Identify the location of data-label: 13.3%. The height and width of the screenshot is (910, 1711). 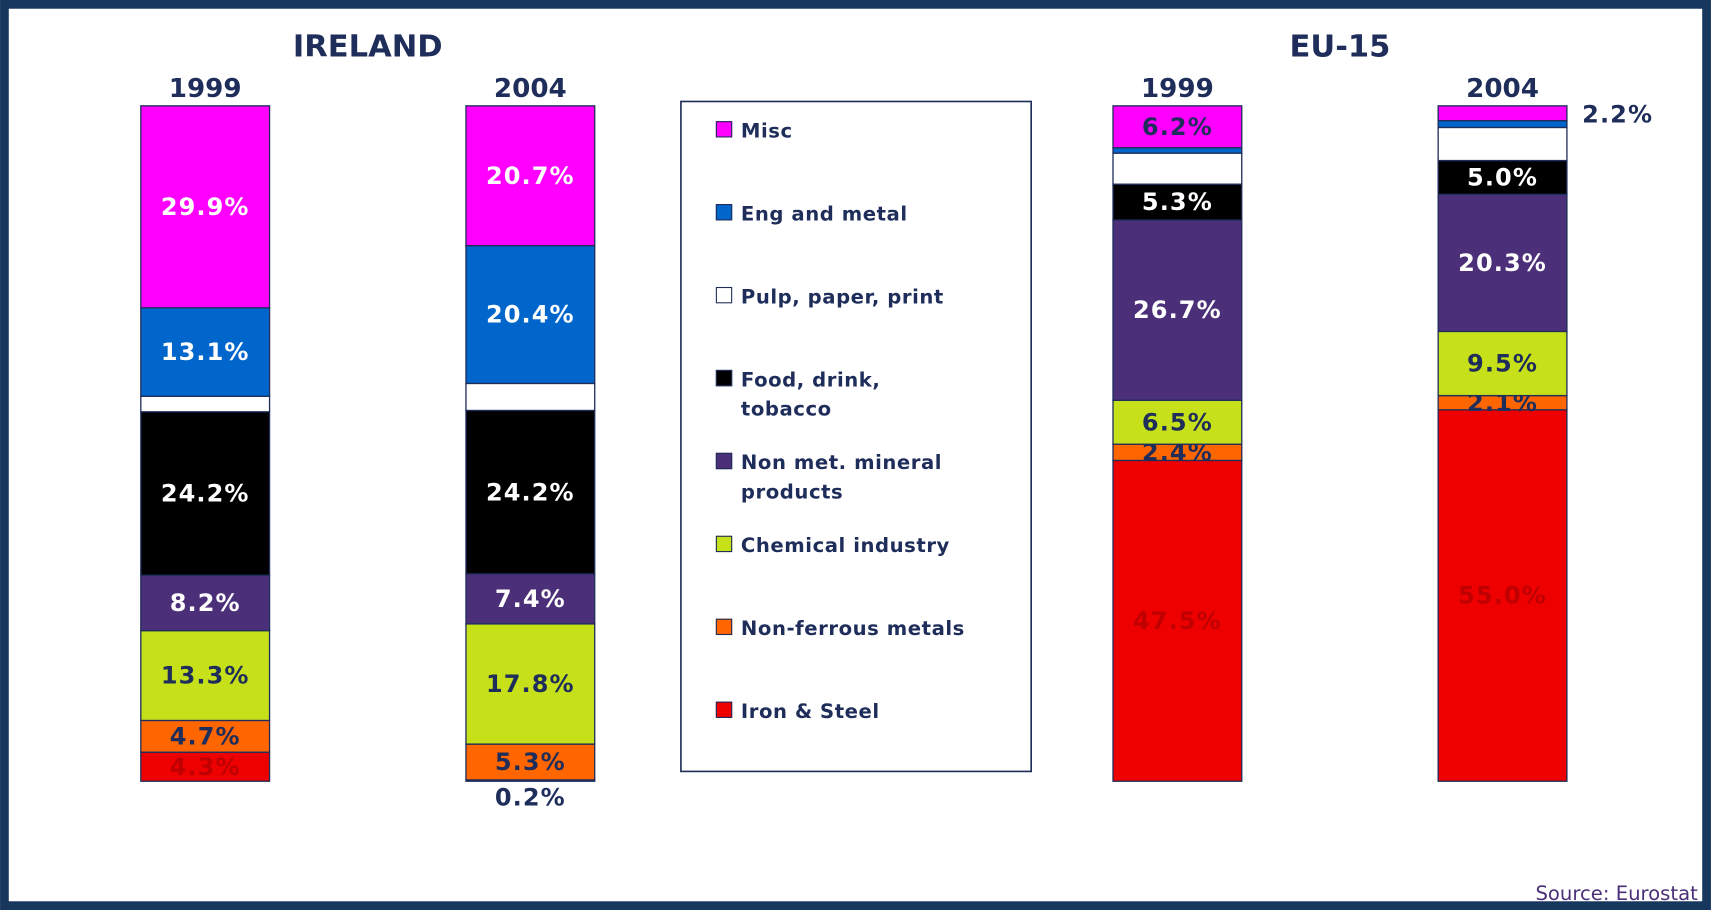
(205, 676).